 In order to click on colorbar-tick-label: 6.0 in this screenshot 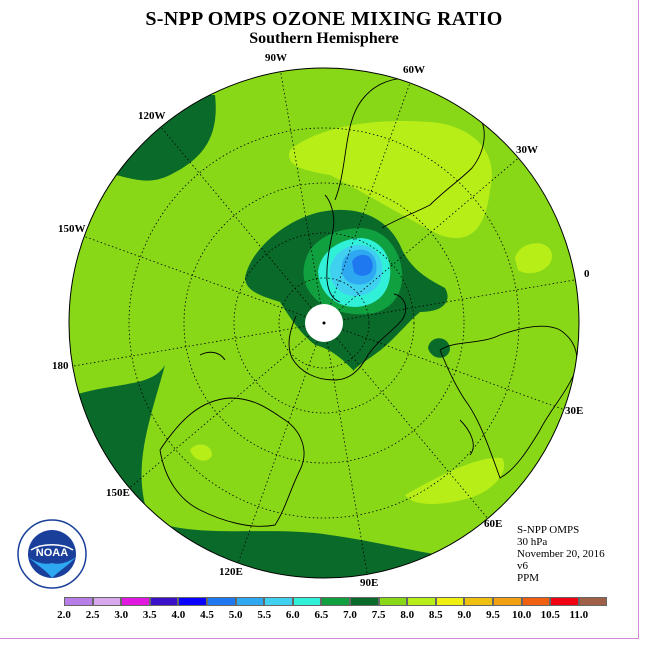, I will do `click(292, 615)`.